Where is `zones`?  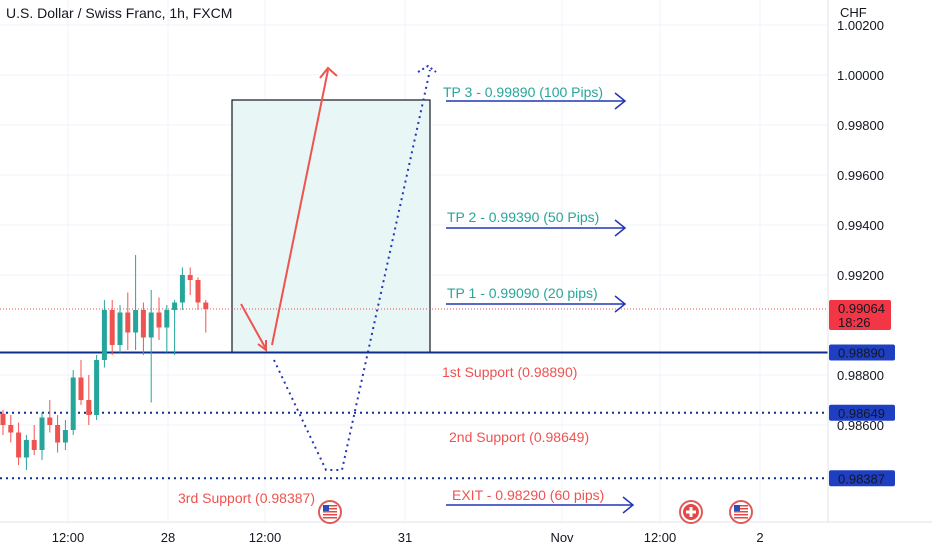 zones is located at coordinates (331, 226).